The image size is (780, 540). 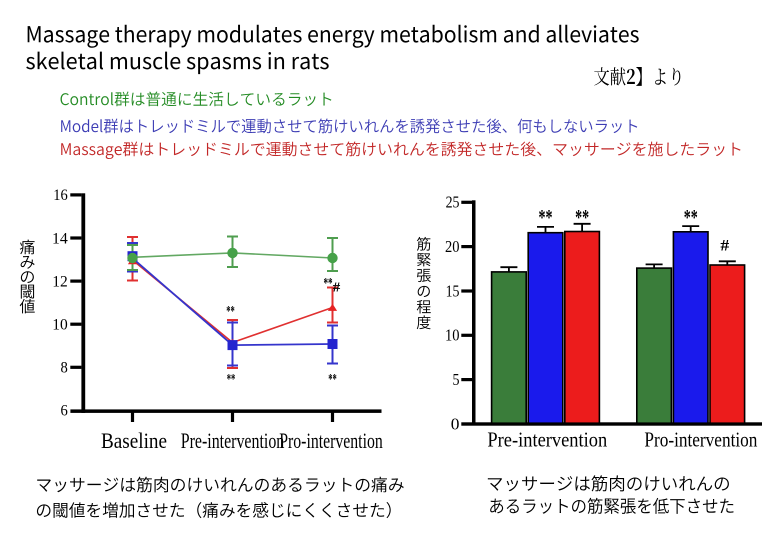 What do you see at coordinates (452, 246) in the screenshot?
I see `svg-text: 20` at bounding box center [452, 246].